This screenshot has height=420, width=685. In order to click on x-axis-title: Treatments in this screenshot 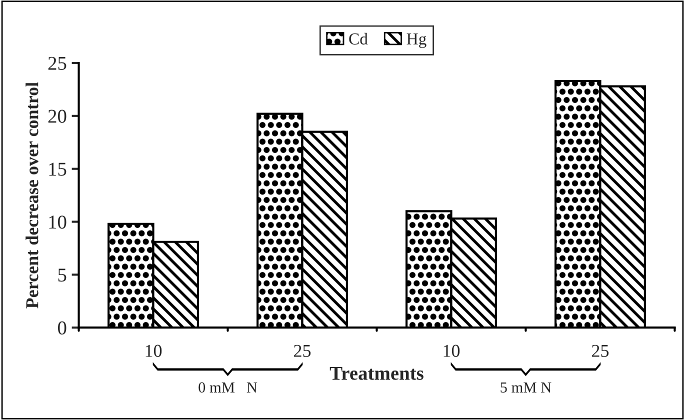, I will do `click(377, 373)`.